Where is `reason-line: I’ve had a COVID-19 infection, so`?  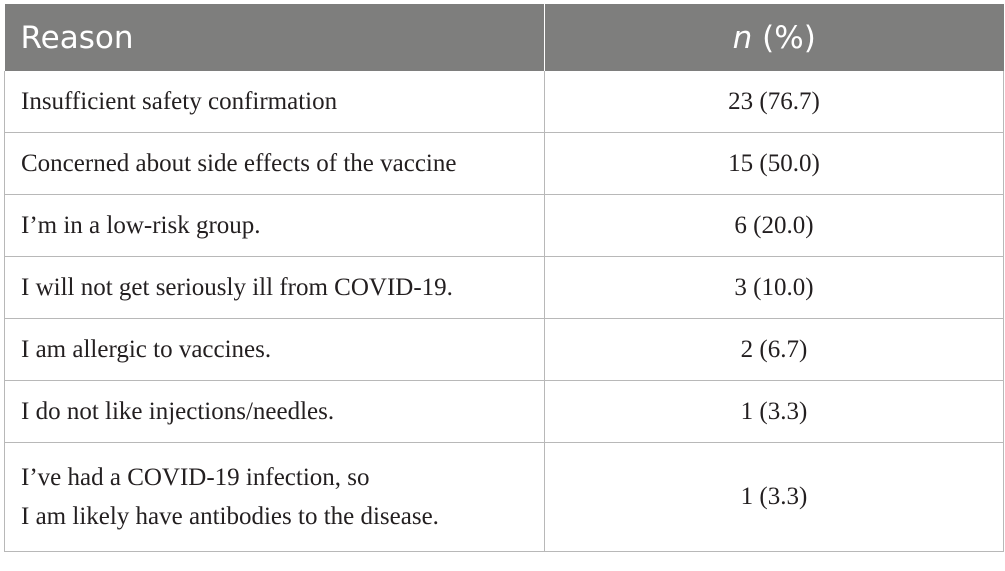 reason-line: I’ve had a COVID-19 infection, so is located at coordinates (195, 477).